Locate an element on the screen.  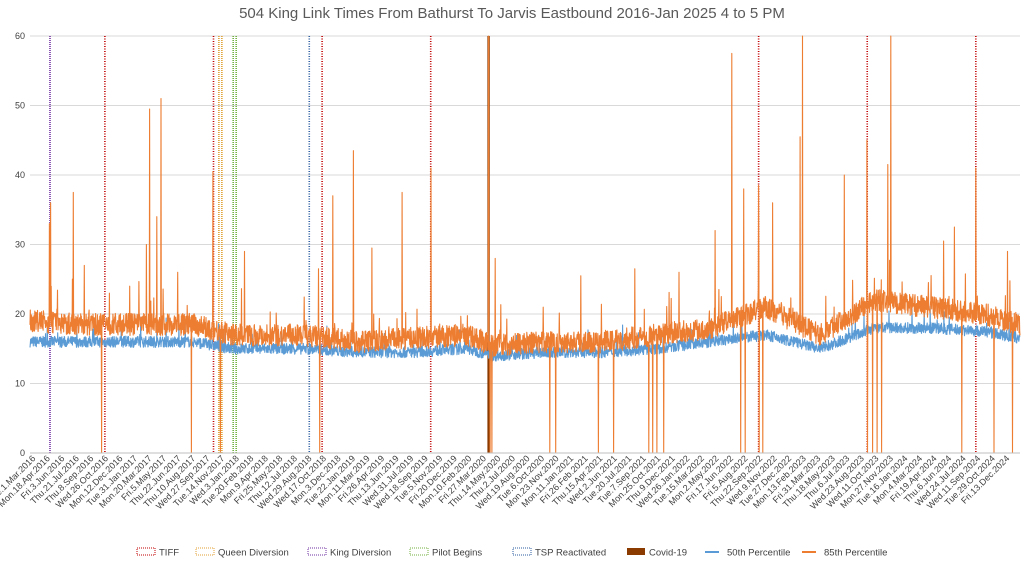
y-tick-label: 40 is located at coordinates (20, 175).